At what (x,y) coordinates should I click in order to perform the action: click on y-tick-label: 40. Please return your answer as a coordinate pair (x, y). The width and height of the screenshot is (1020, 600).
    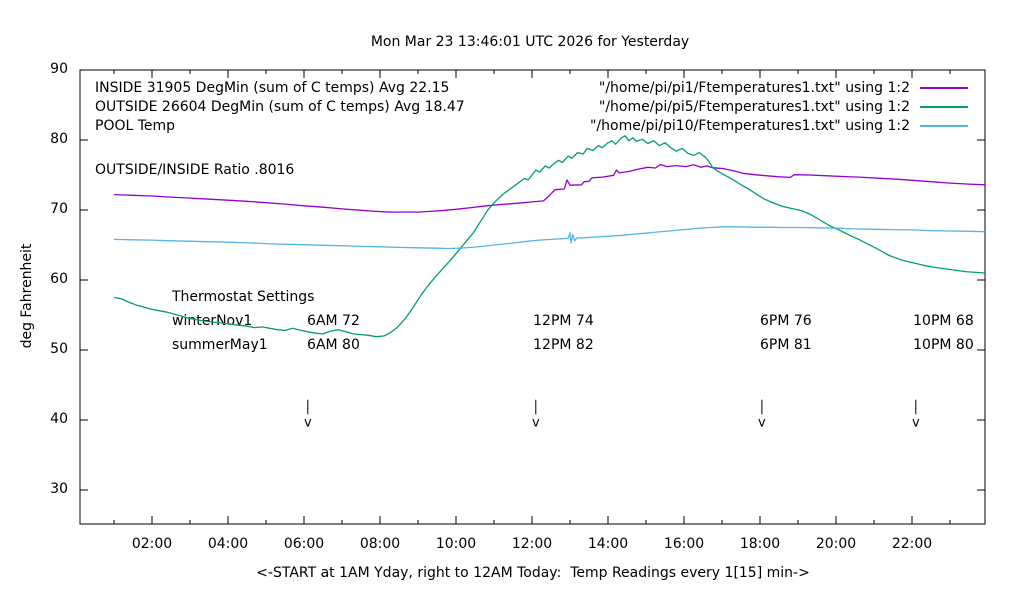
    Looking at the image, I should click on (59, 419).